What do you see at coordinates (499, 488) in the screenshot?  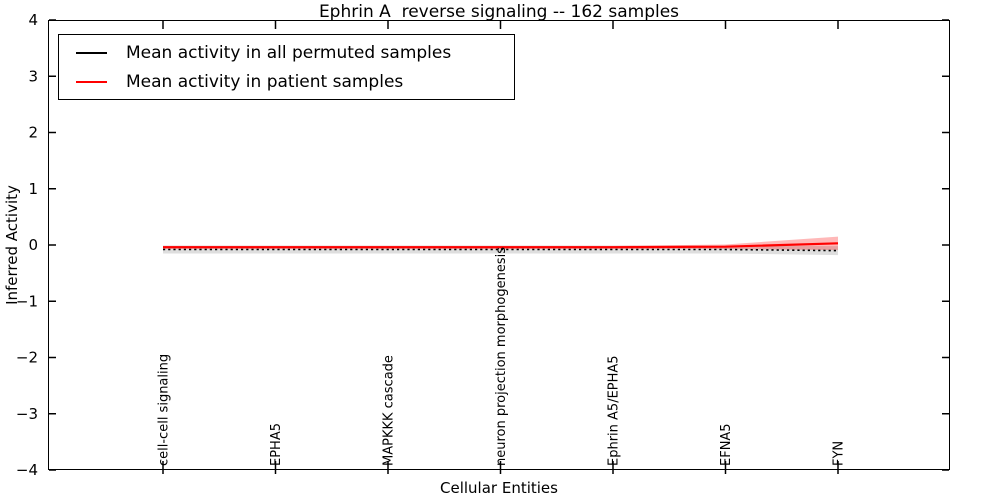 I see `x-axis-label: Cellular Entities` at bounding box center [499, 488].